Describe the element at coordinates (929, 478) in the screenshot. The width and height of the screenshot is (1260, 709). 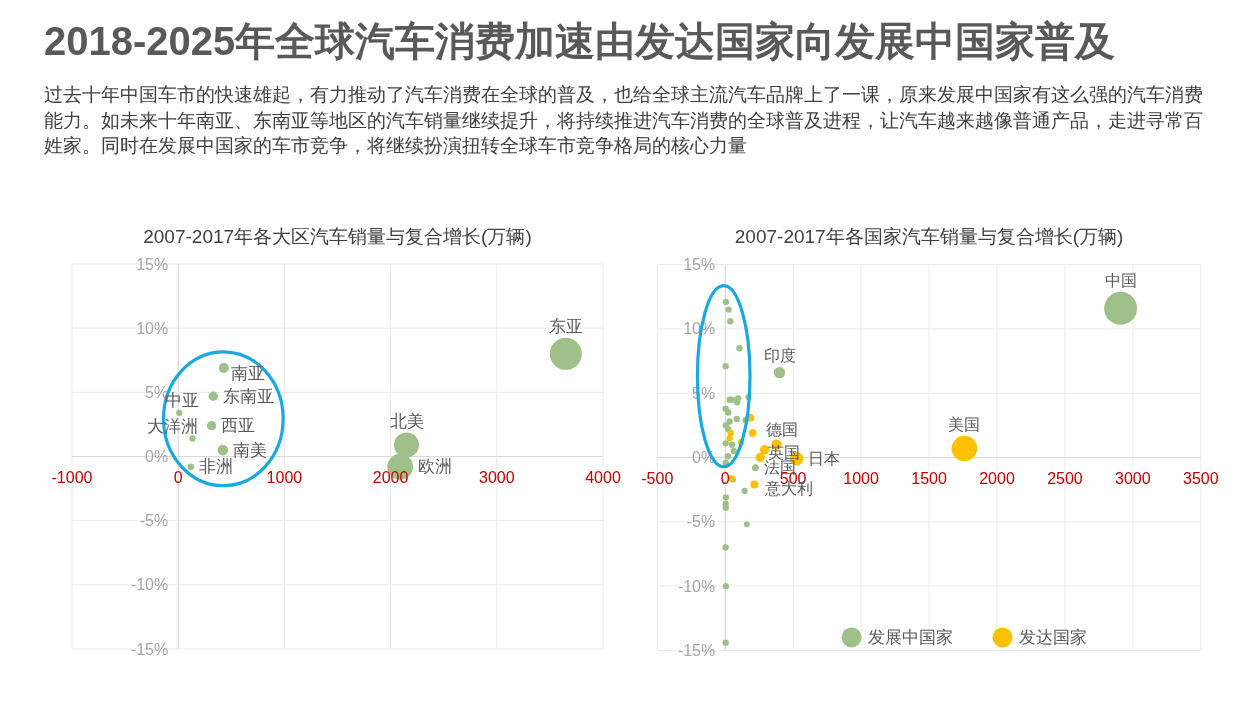
I see `x-tick-label: 1500` at that location.